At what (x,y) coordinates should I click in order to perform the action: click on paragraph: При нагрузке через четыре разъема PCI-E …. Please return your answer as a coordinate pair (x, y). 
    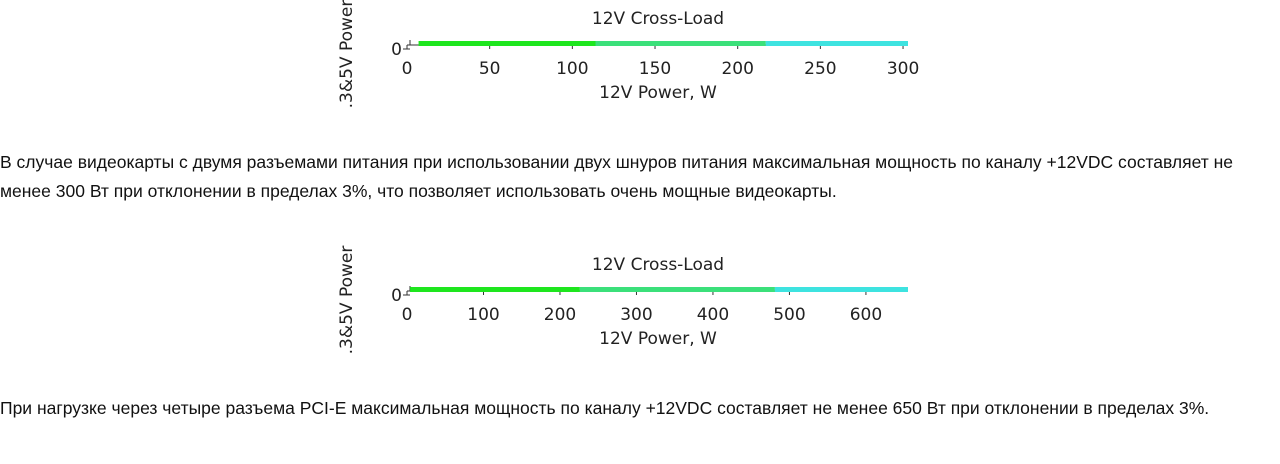
    Looking at the image, I should click on (605, 408).